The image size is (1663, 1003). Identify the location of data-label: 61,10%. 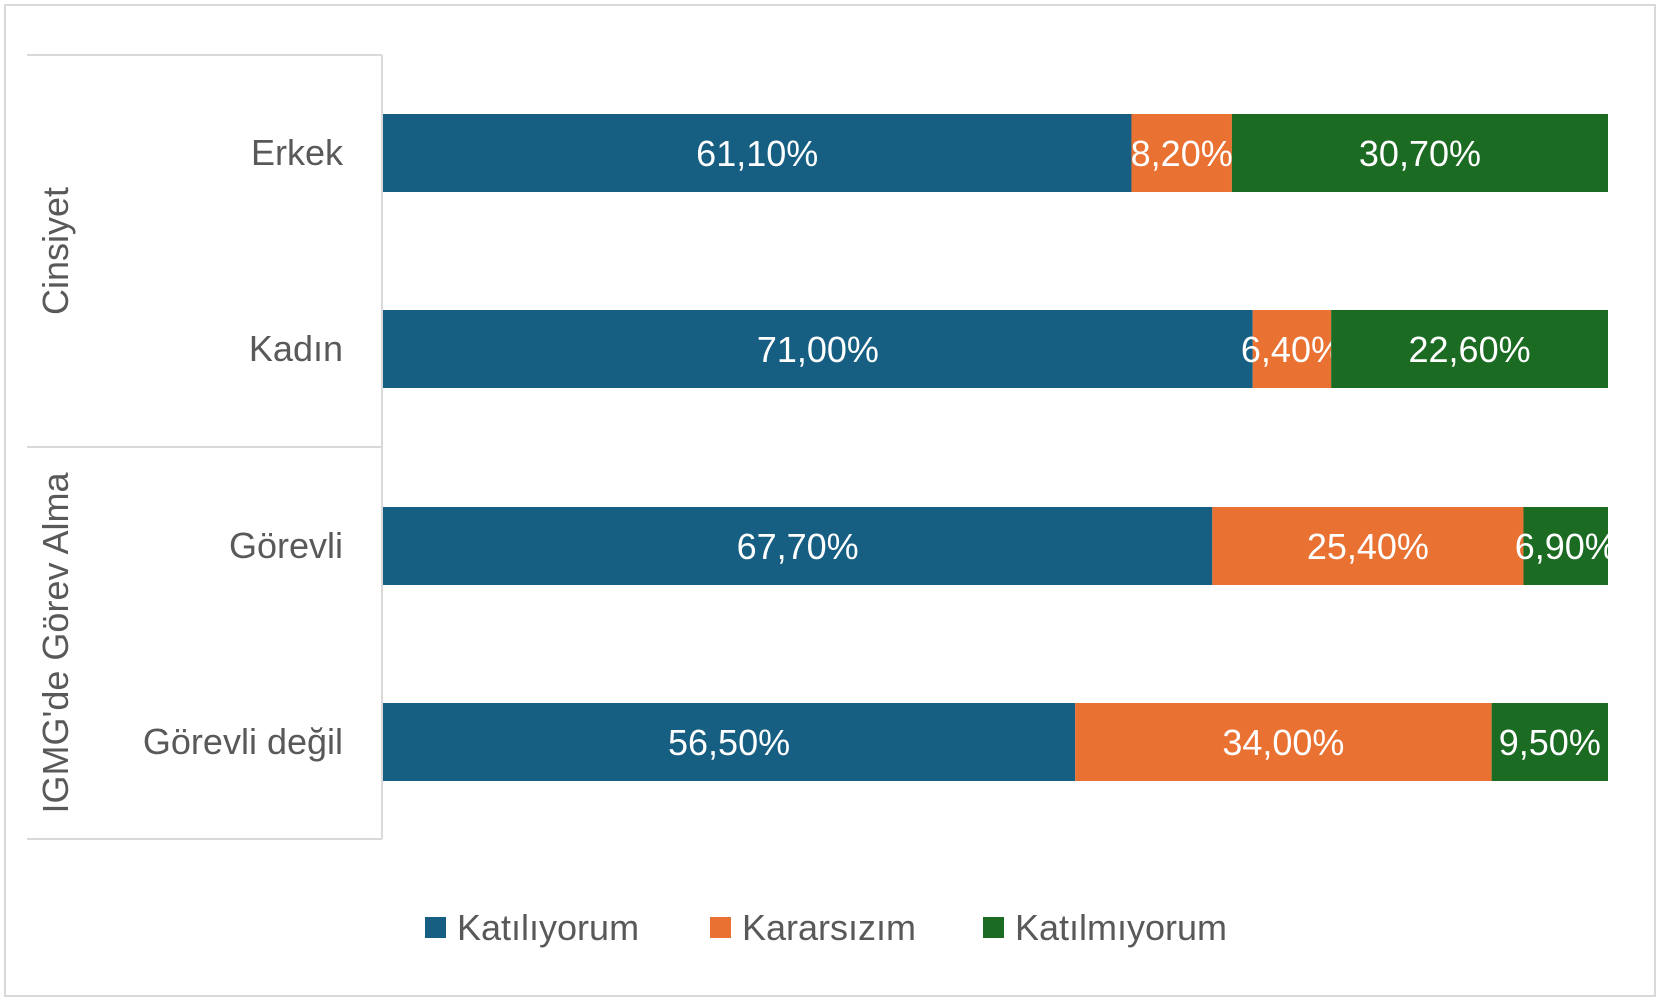
(757, 153).